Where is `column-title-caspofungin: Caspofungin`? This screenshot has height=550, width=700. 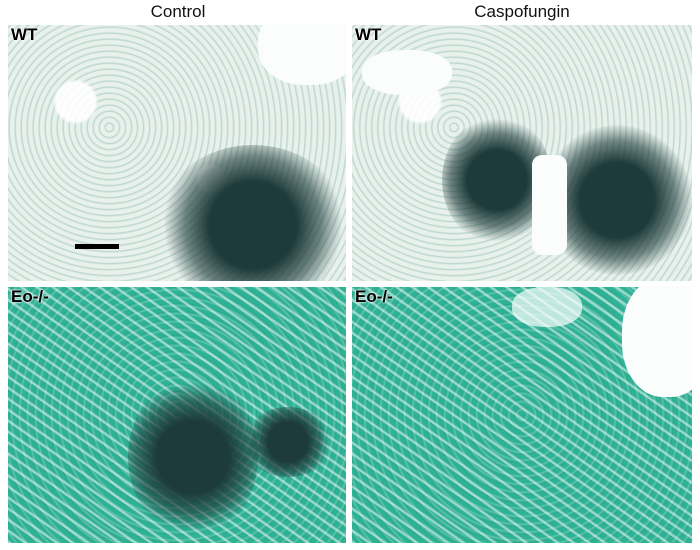
column-title-caspofungin: Caspofungin is located at coordinates (522, 11).